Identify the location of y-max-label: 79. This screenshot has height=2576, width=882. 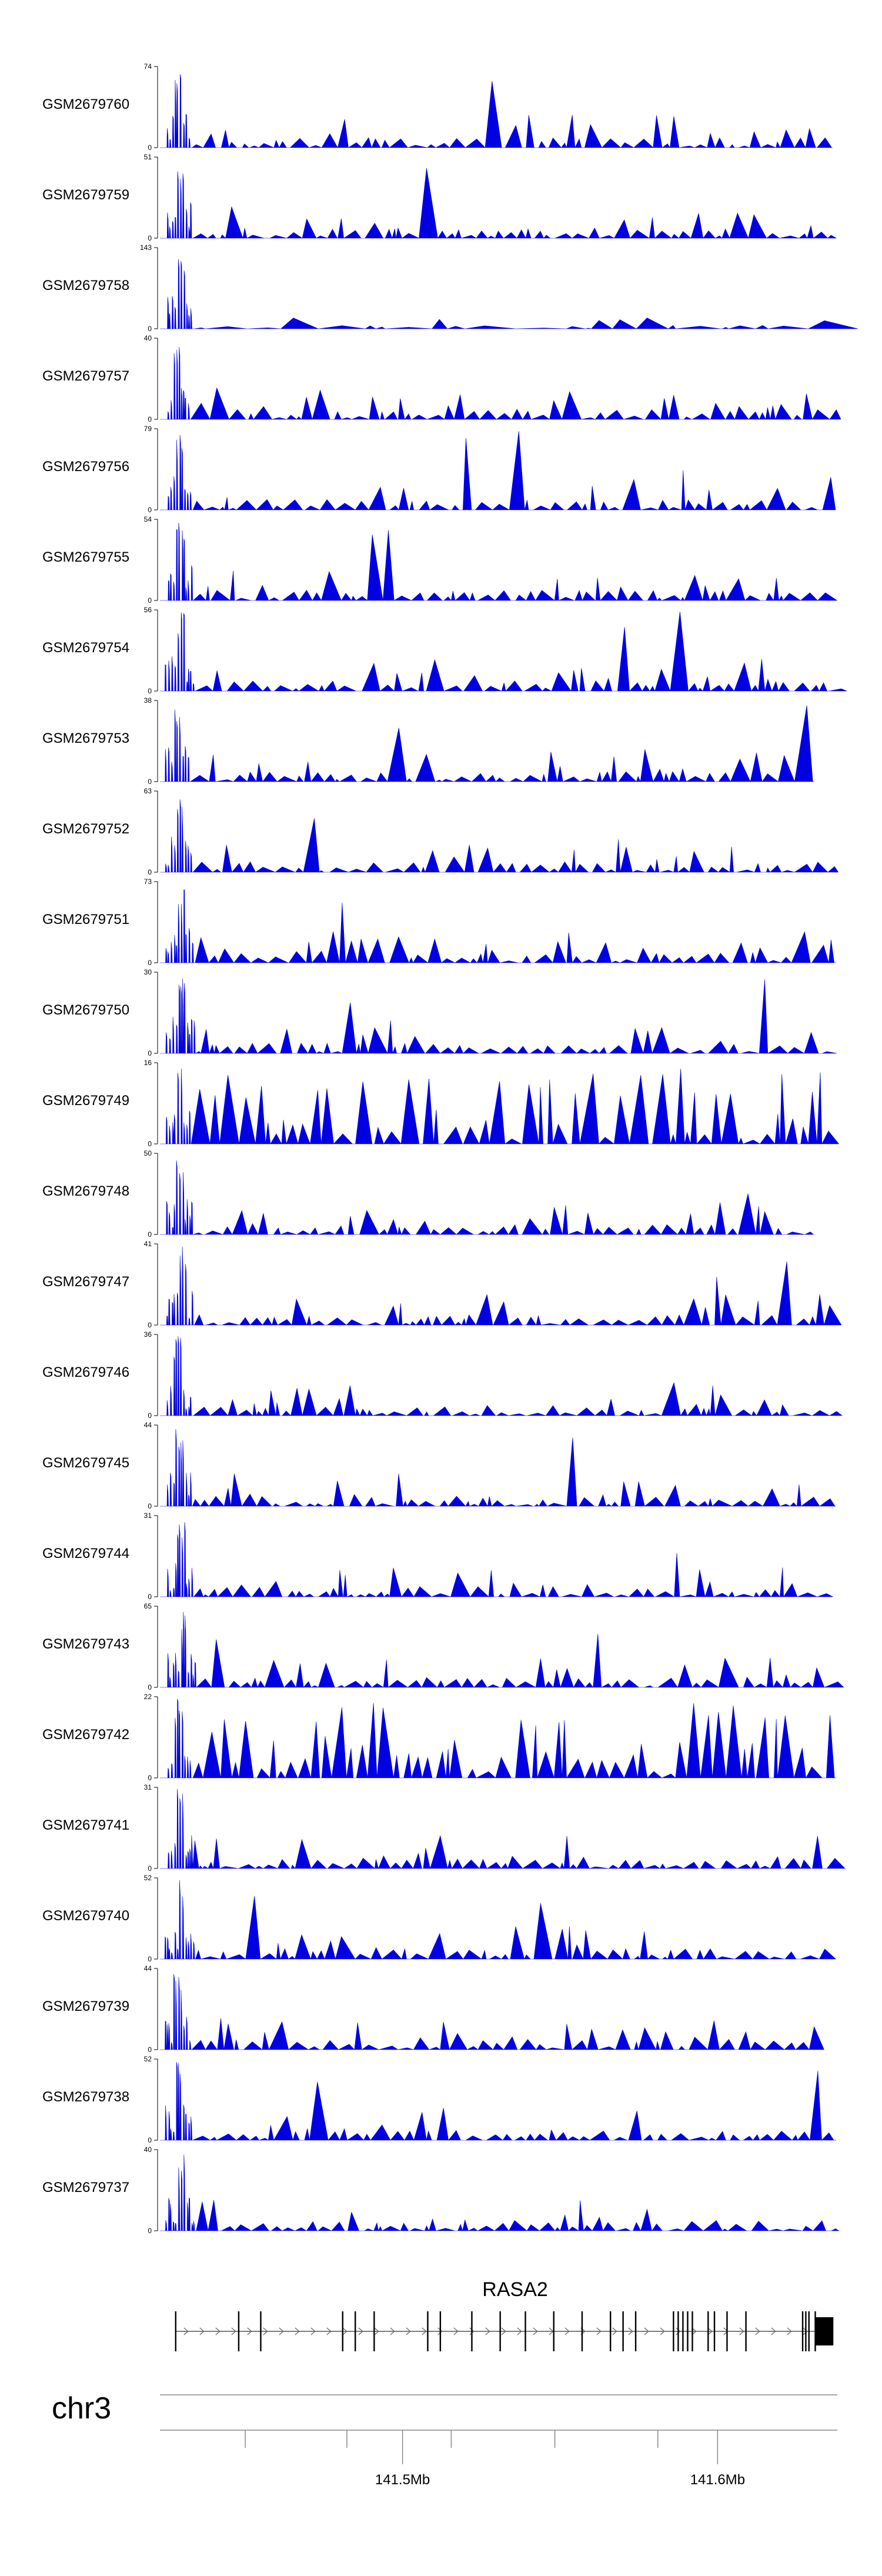
(148, 429).